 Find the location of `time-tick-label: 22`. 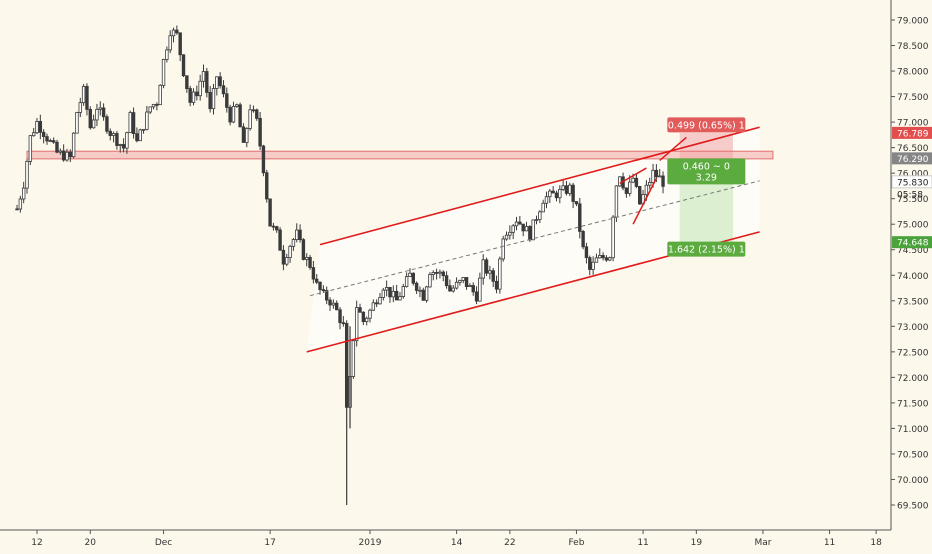

time-tick-label: 22 is located at coordinates (509, 543).